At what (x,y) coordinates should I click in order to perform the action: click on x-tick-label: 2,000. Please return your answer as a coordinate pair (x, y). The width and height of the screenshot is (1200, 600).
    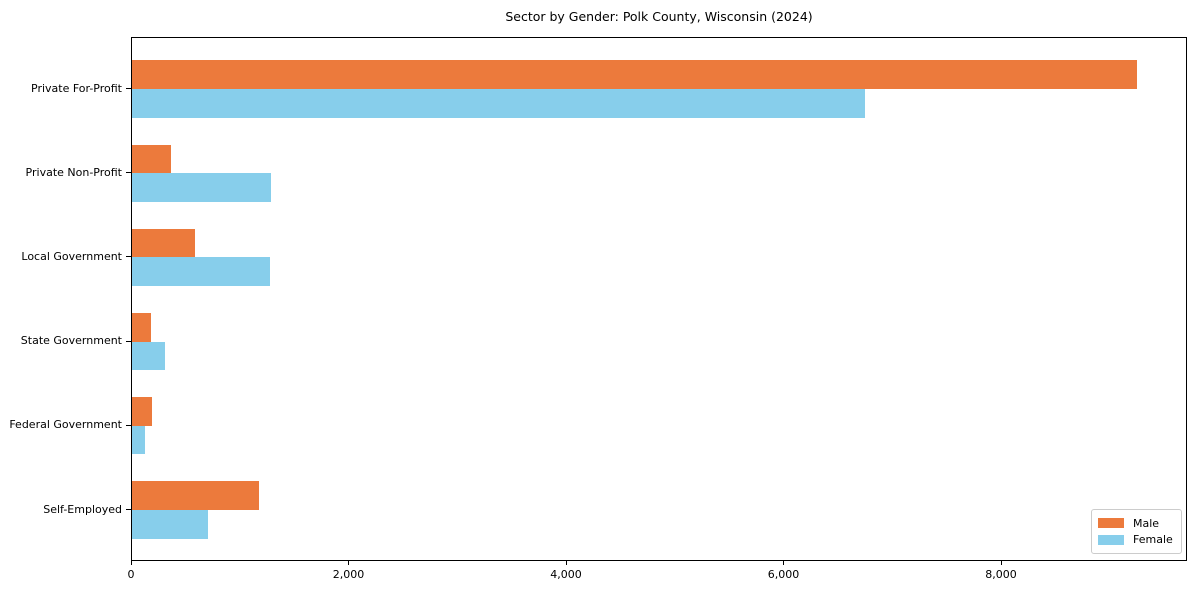
    Looking at the image, I should click on (348, 574).